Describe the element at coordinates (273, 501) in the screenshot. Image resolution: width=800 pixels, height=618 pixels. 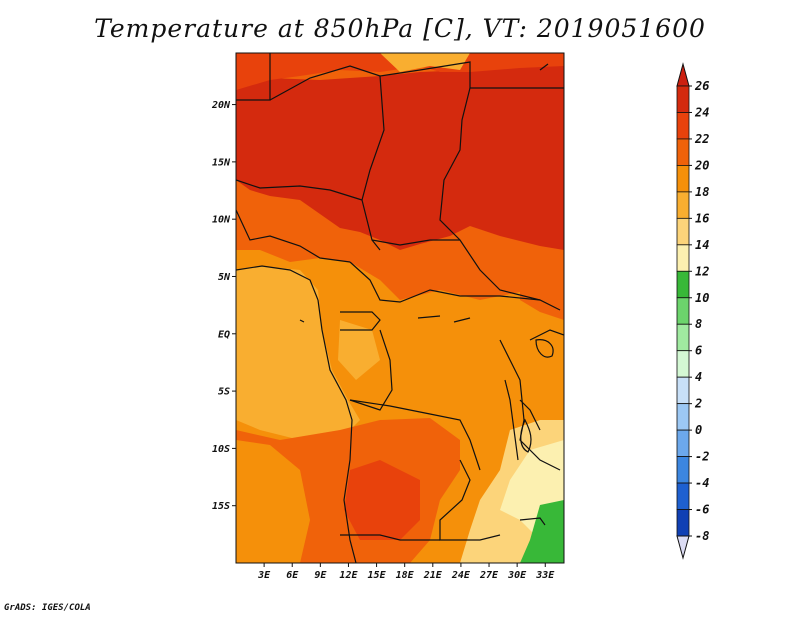
I see `field-sw-coast` at that location.